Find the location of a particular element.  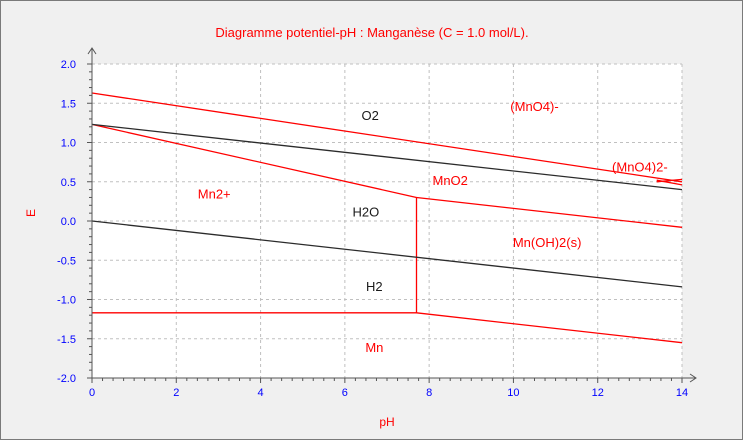

region-label: MnO2 is located at coordinates (450, 180).